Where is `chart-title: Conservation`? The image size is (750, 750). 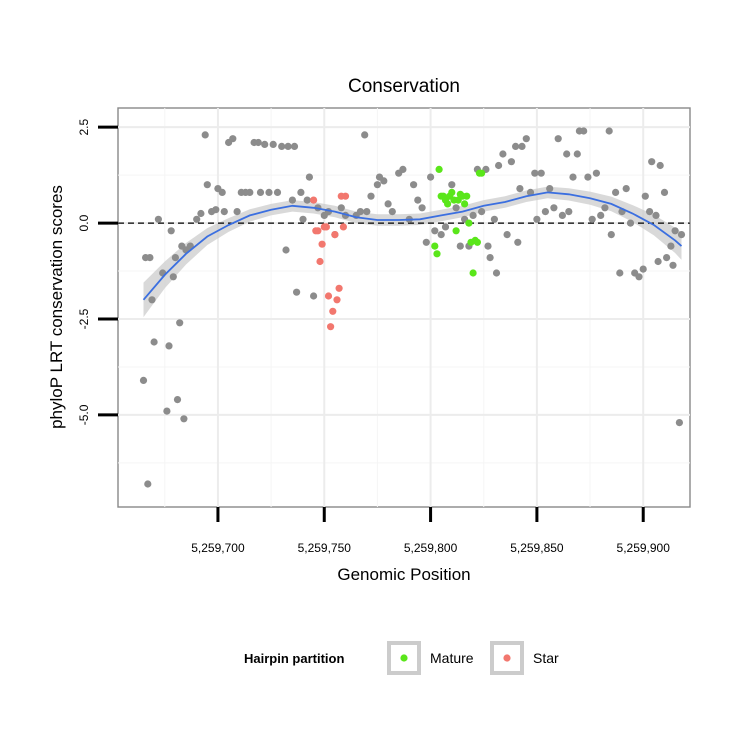 chart-title: Conservation is located at coordinates (404, 86).